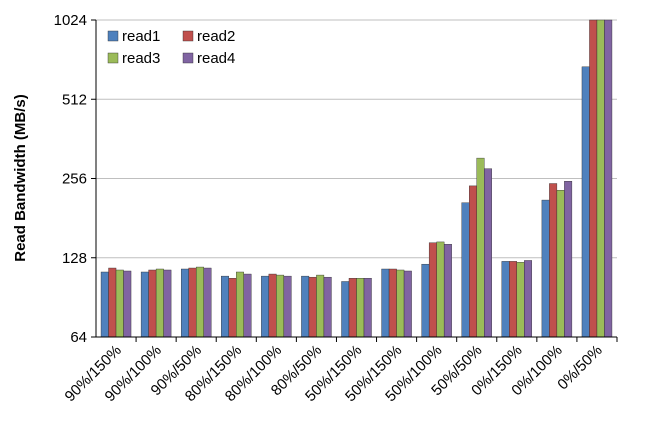 This screenshot has height=425, width=647. I want to click on legend-label-read3: read3, so click(141, 58).